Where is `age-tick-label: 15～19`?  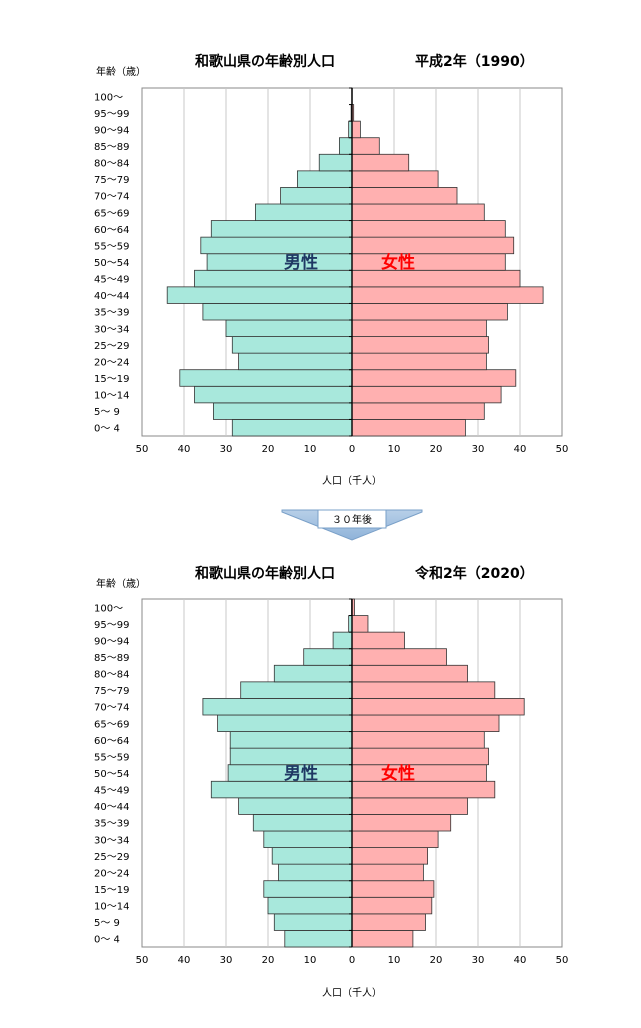 age-tick-label: 15～19 is located at coordinates (111, 379).